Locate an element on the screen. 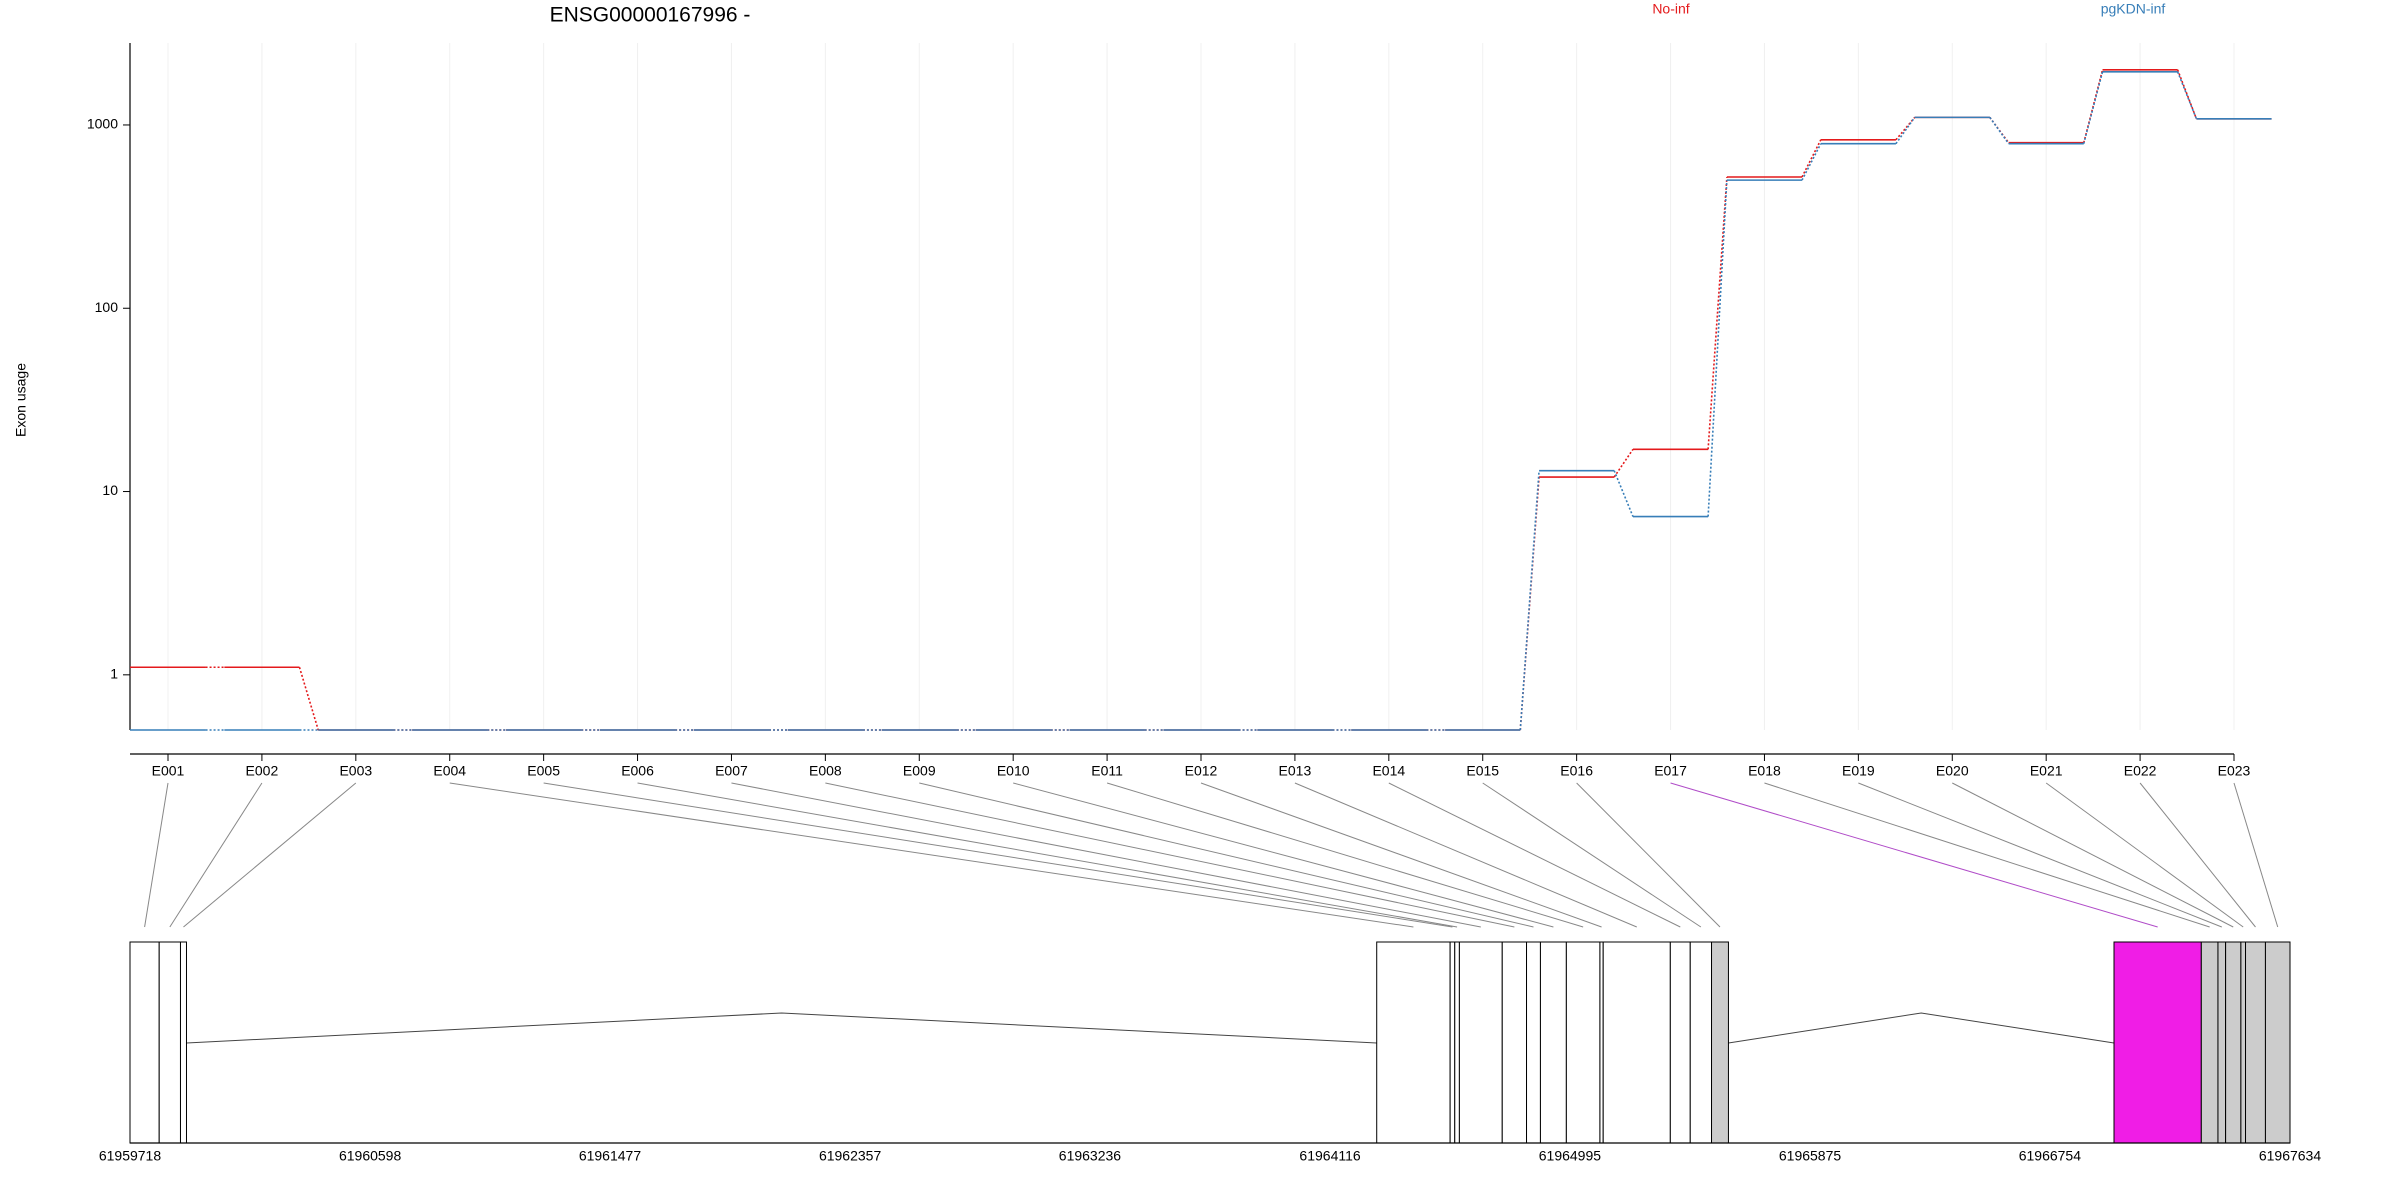  x-tick-label: E011 is located at coordinates (1107, 771).